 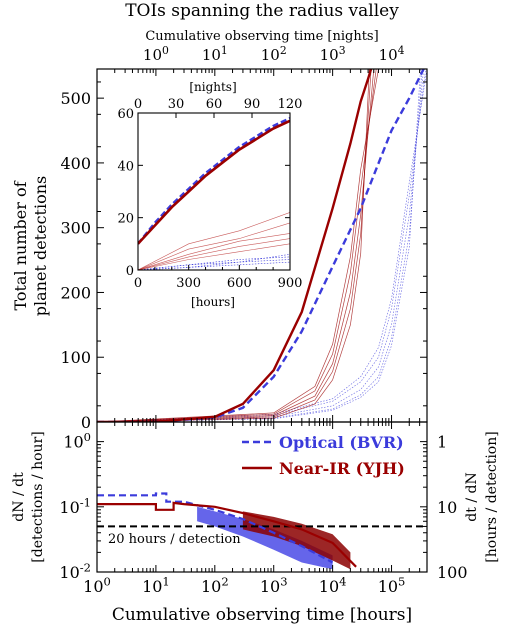 What do you see at coordinates (75, 292) in the screenshot?
I see `main-y-tick-label: 200` at bounding box center [75, 292].